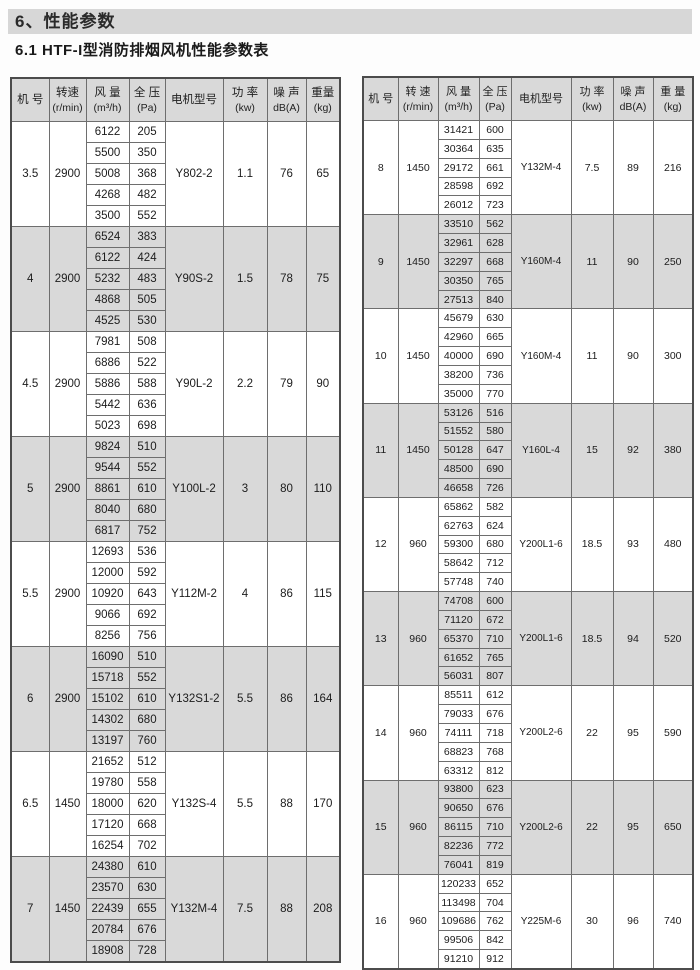  What do you see at coordinates (286, 99) in the screenshot?
I see `noise-header: 噪 声 dB(A)` at bounding box center [286, 99].